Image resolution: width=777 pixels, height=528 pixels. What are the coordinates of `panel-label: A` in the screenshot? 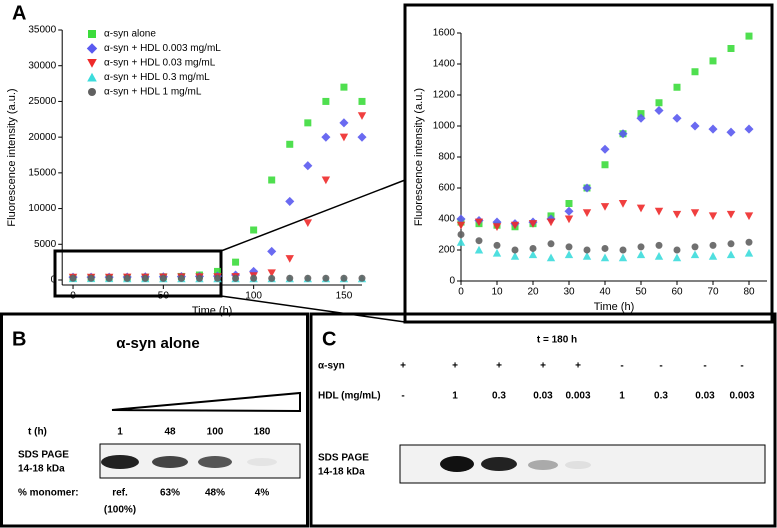 It's located at (19, 13).